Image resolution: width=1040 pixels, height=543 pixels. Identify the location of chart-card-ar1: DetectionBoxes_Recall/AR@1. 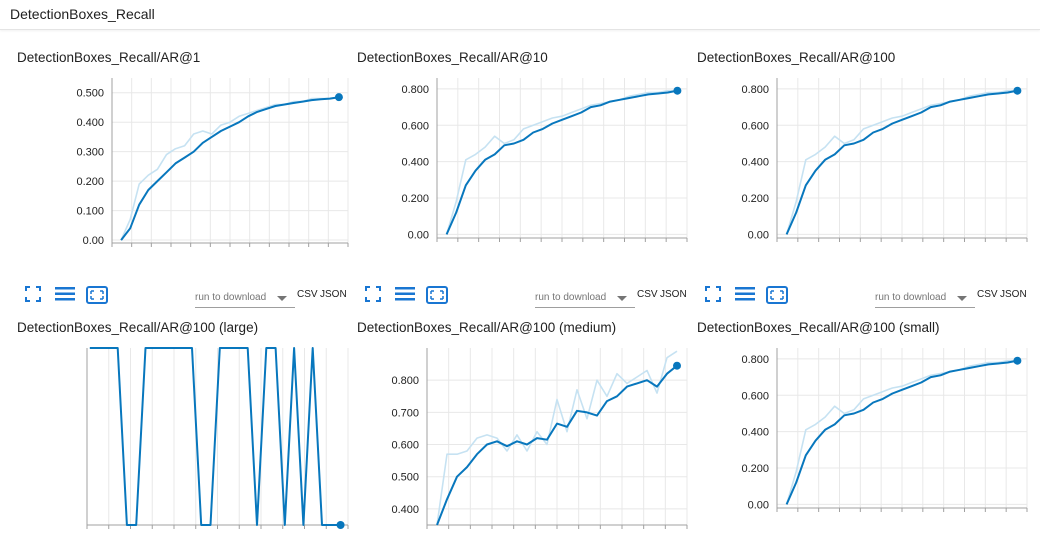
(165, 157).